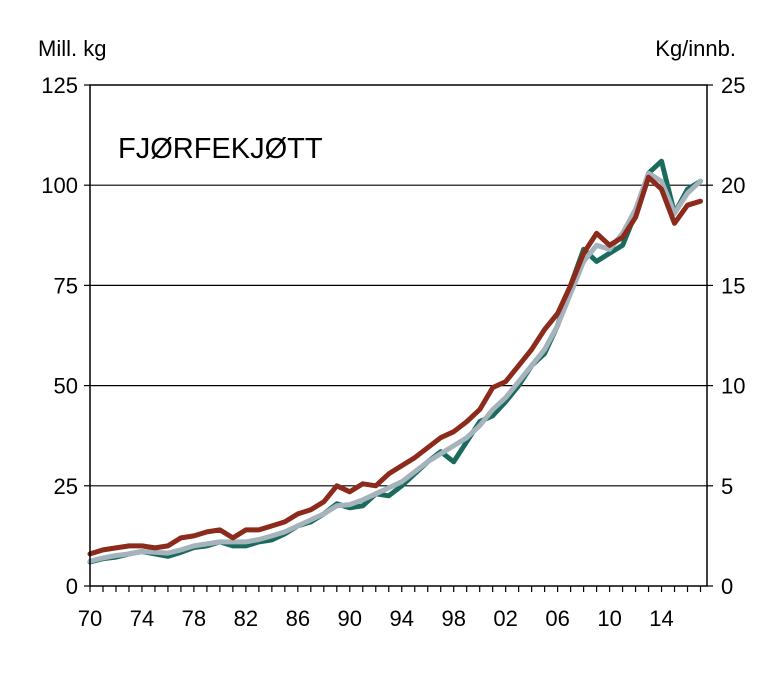  Describe the element at coordinates (246, 618) in the screenshot. I see `x-tick-label: 82` at that location.